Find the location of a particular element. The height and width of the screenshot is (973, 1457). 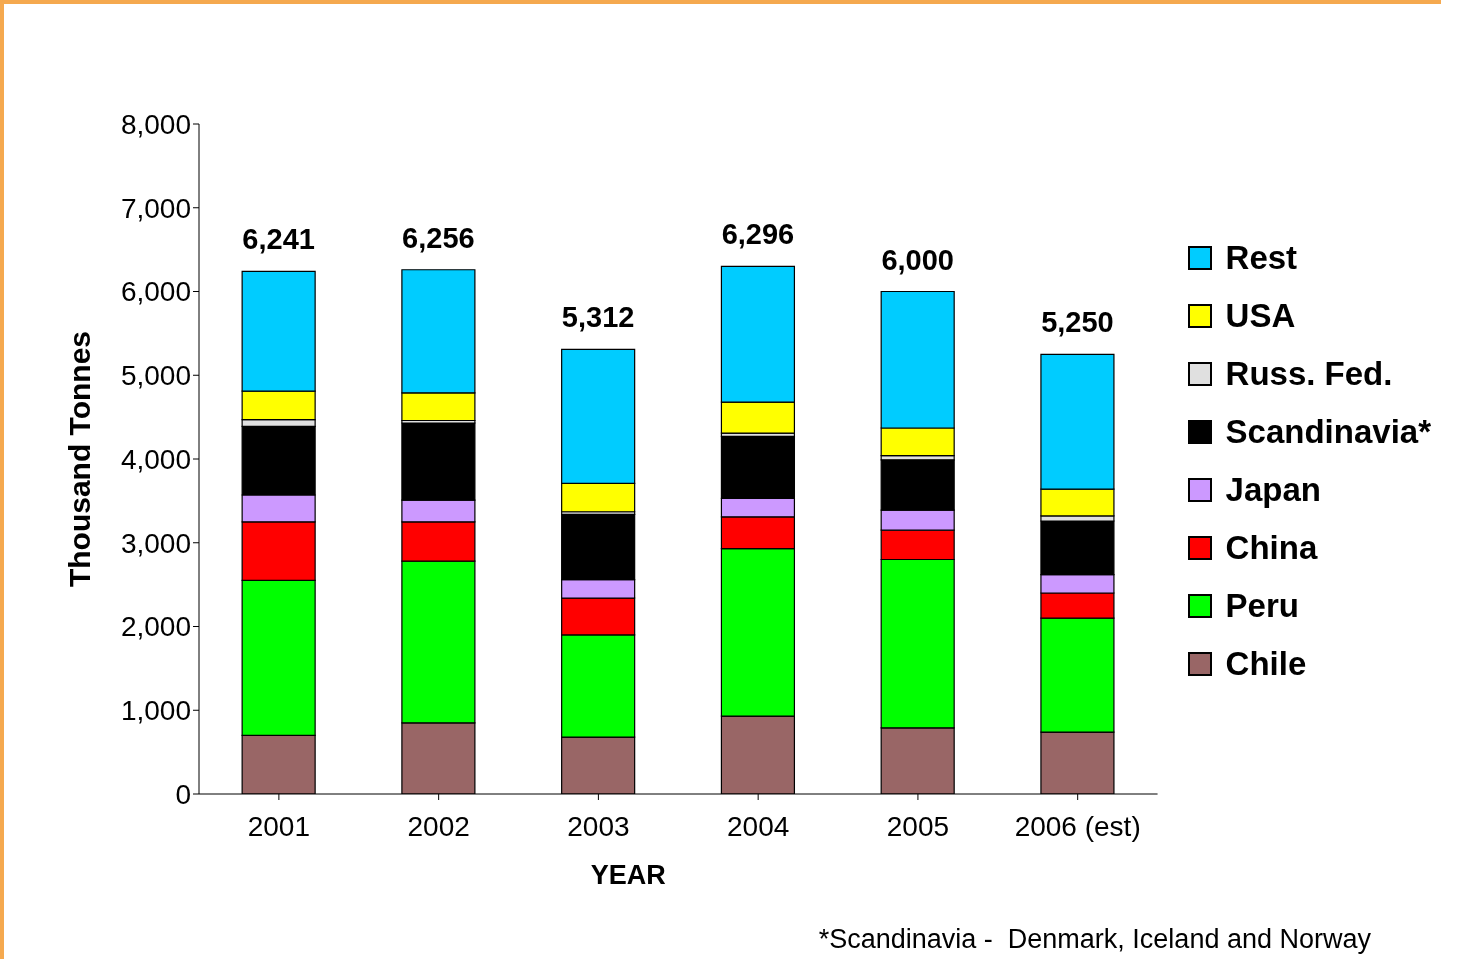

legend-label: Japan is located at coordinates (1273, 490).